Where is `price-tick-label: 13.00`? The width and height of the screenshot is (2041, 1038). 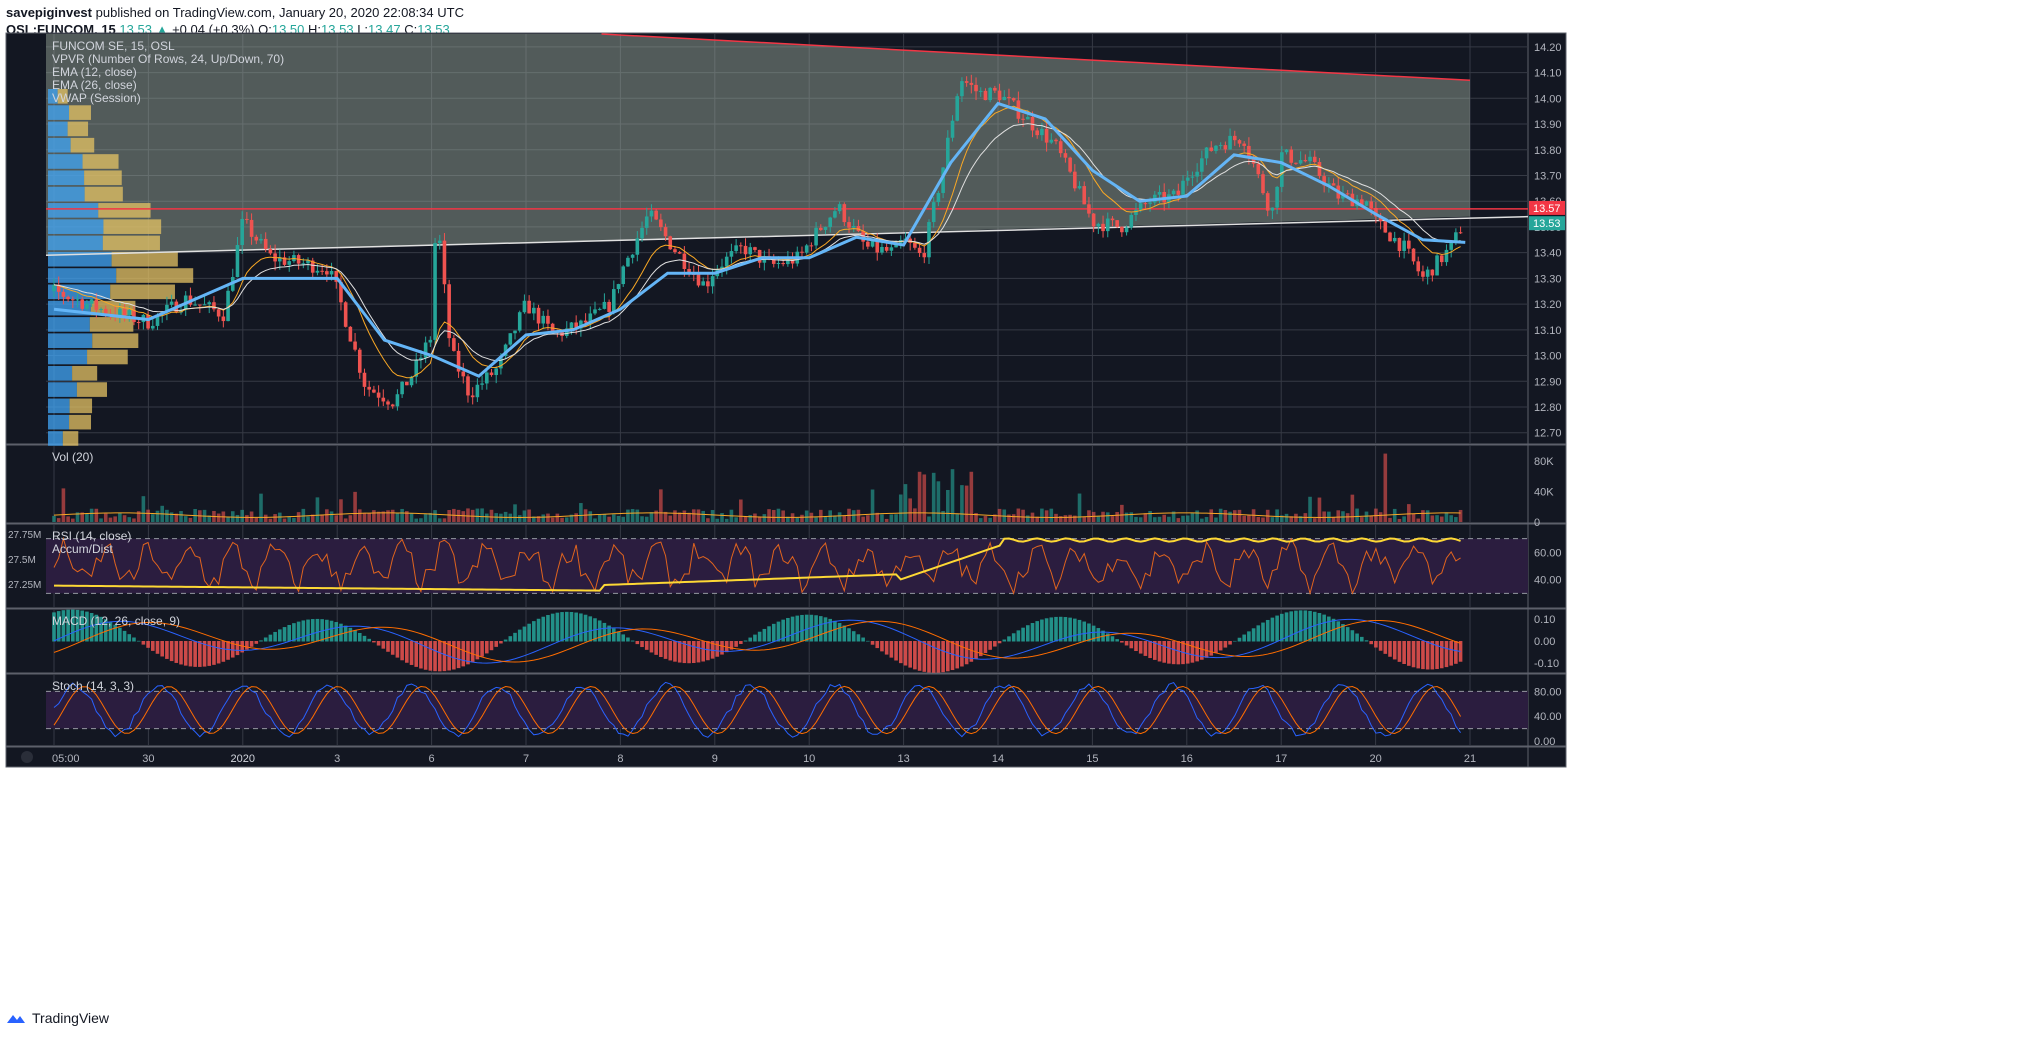
price-tick-label: 13.00 is located at coordinates (1548, 357).